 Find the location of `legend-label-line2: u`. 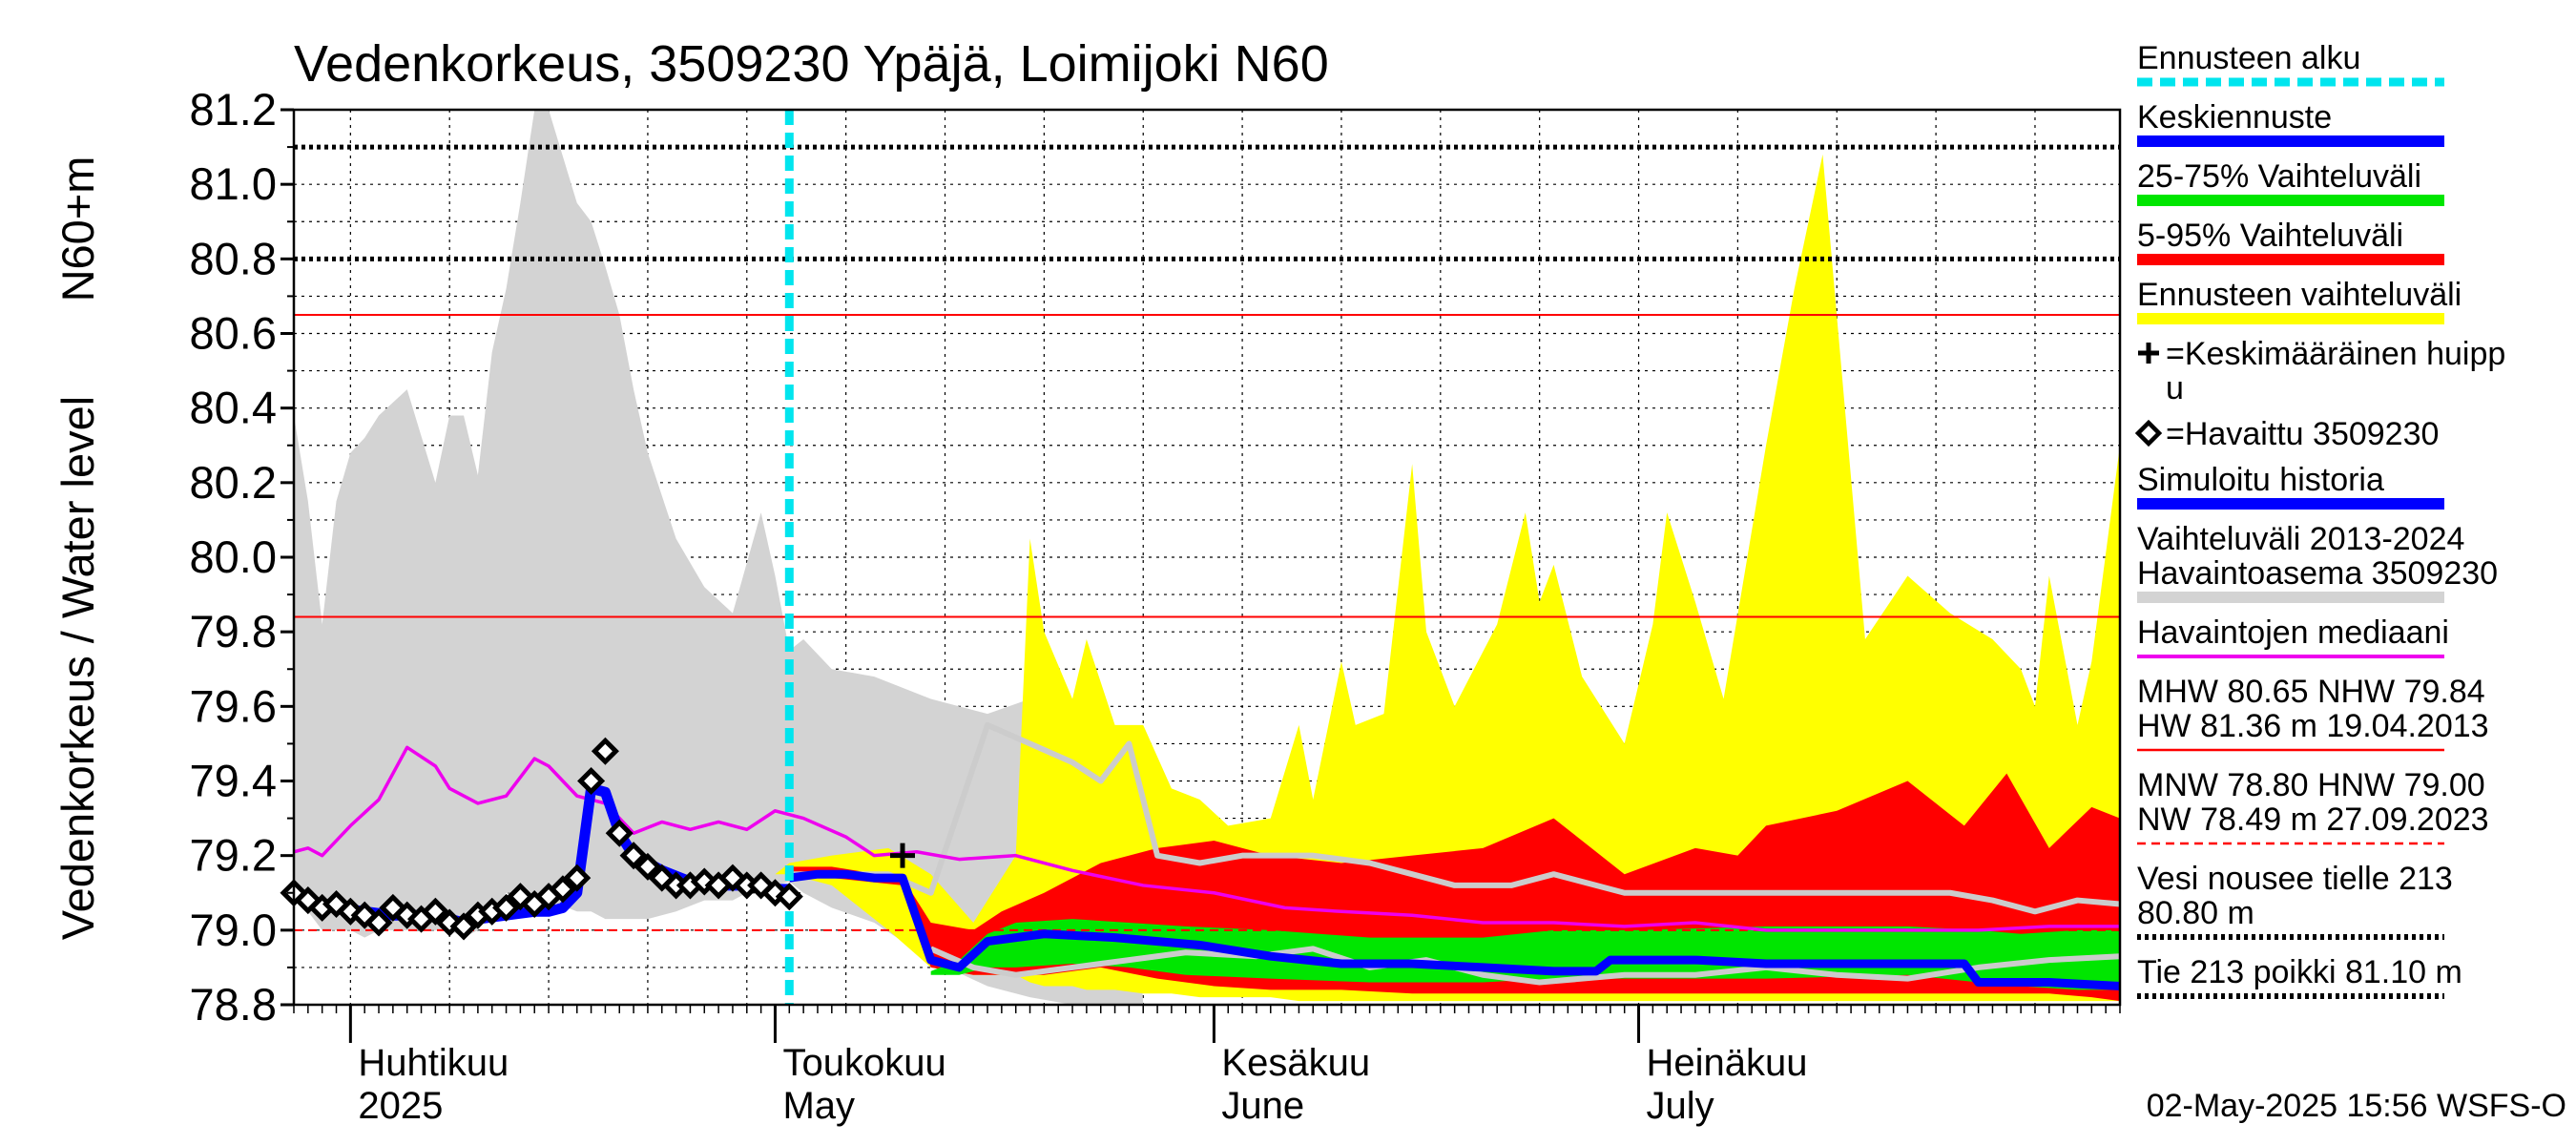

legend-label-line2: u is located at coordinates (2175, 388).